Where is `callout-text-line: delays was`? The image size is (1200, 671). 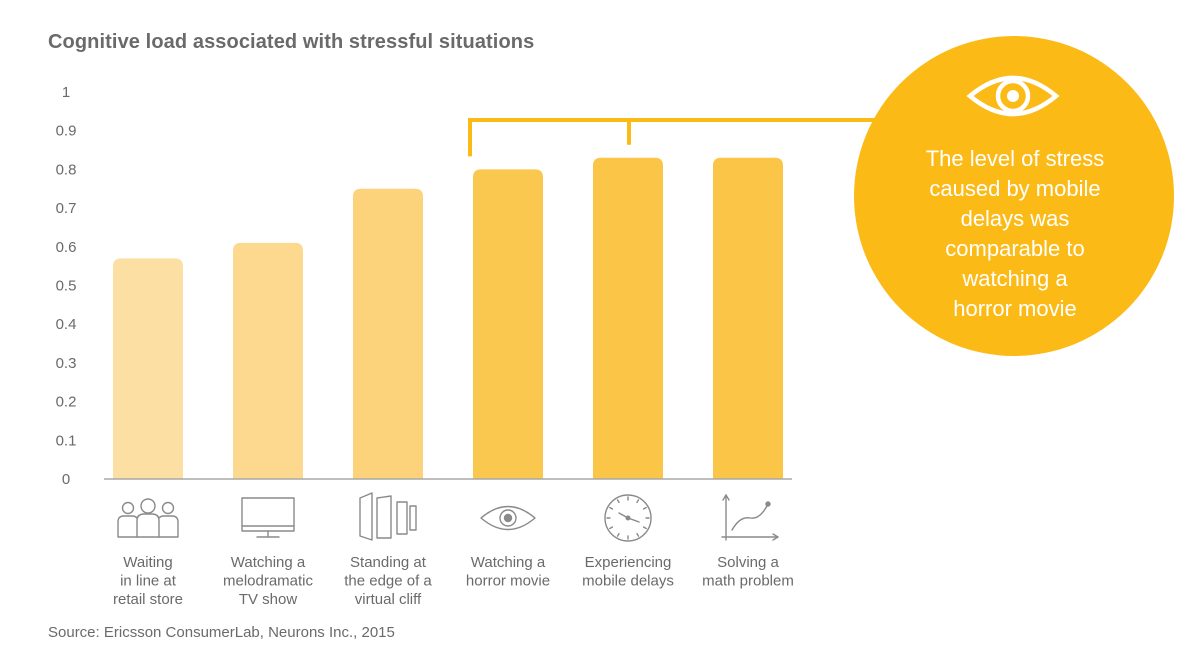 callout-text-line: delays was is located at coordinates (1015, 218).